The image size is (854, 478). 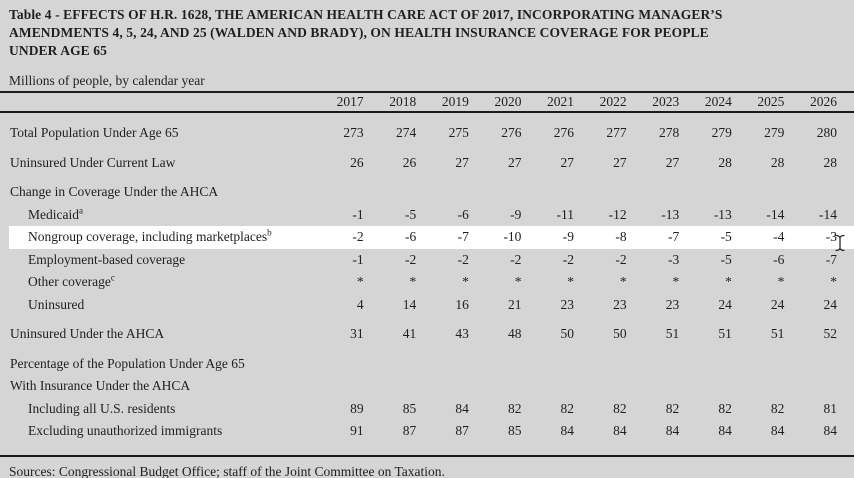 I want to click on year-column-header: 2025, so click(x=771, y=101).